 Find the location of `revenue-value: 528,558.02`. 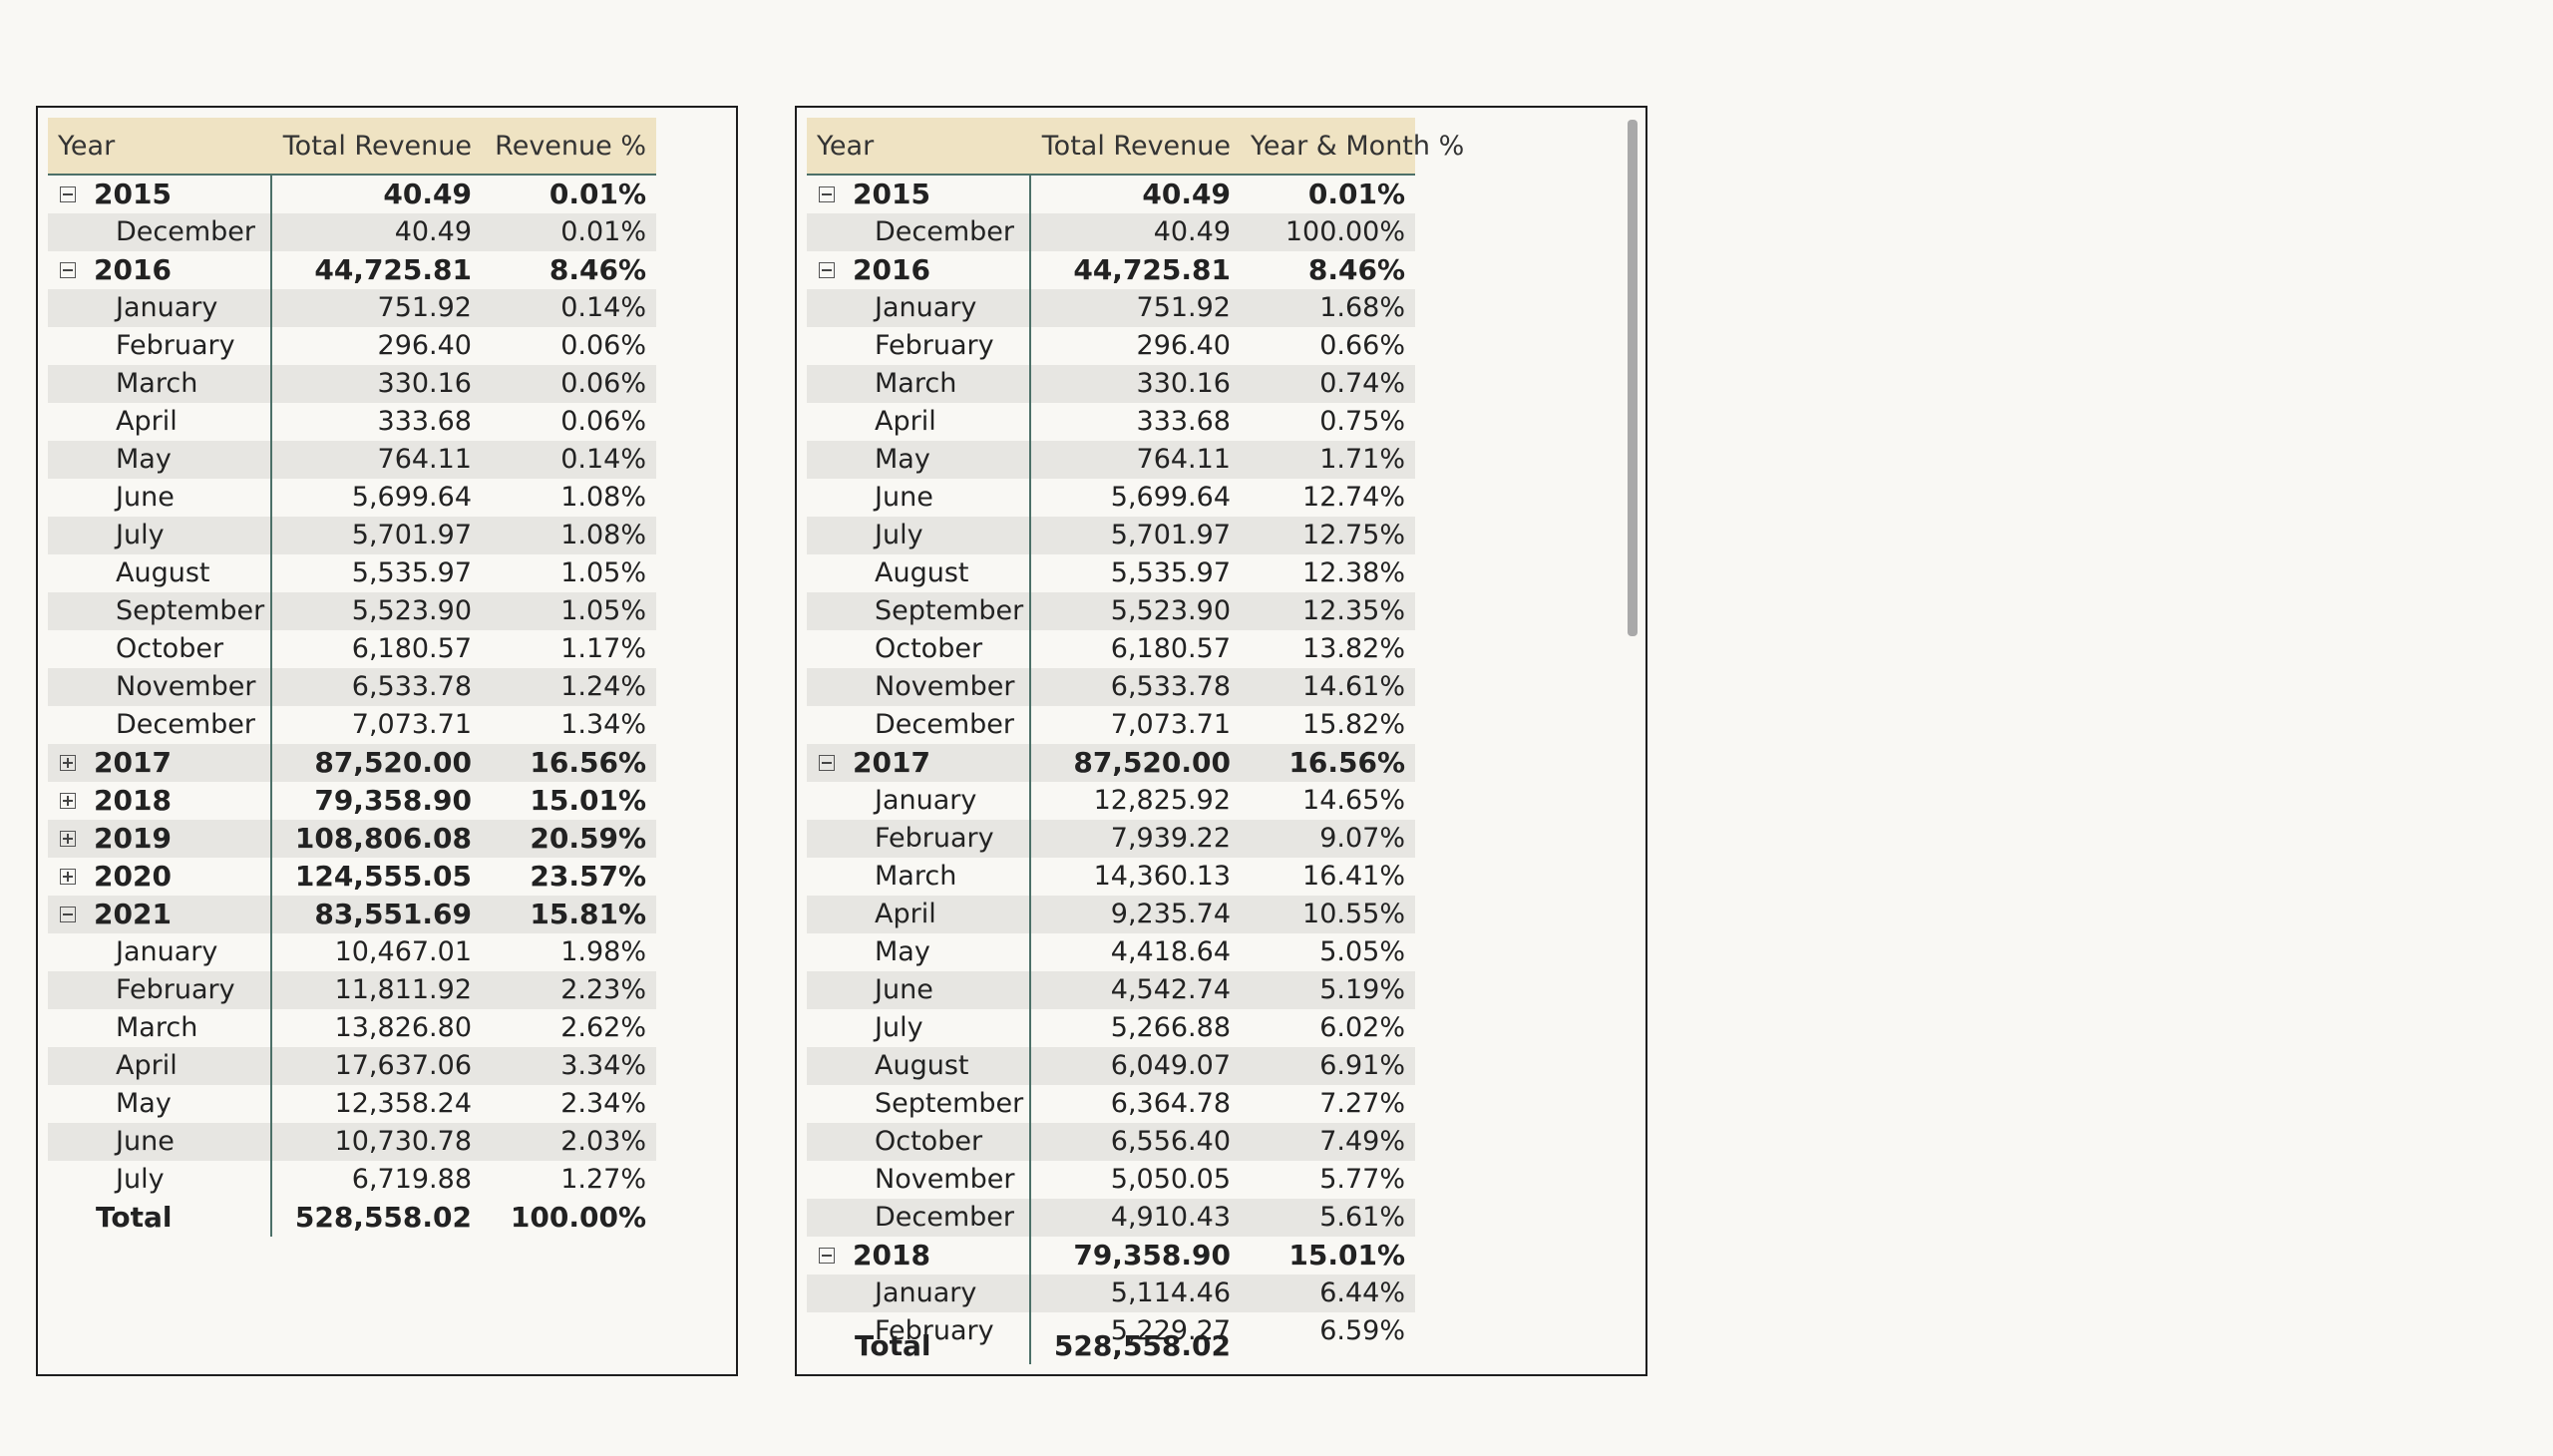

revenue-value: 528,558.02 is located at coordinates (383, 1217).